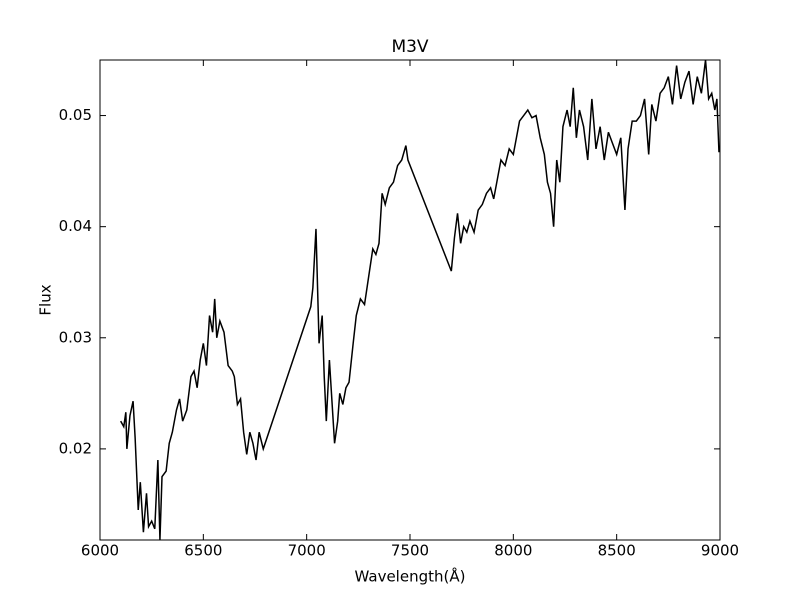 This screenshot has height=600, width=800. Describe the element at coordinates (100, 551) in the screenshot. I see `x-tick-label: 6000` at that location.